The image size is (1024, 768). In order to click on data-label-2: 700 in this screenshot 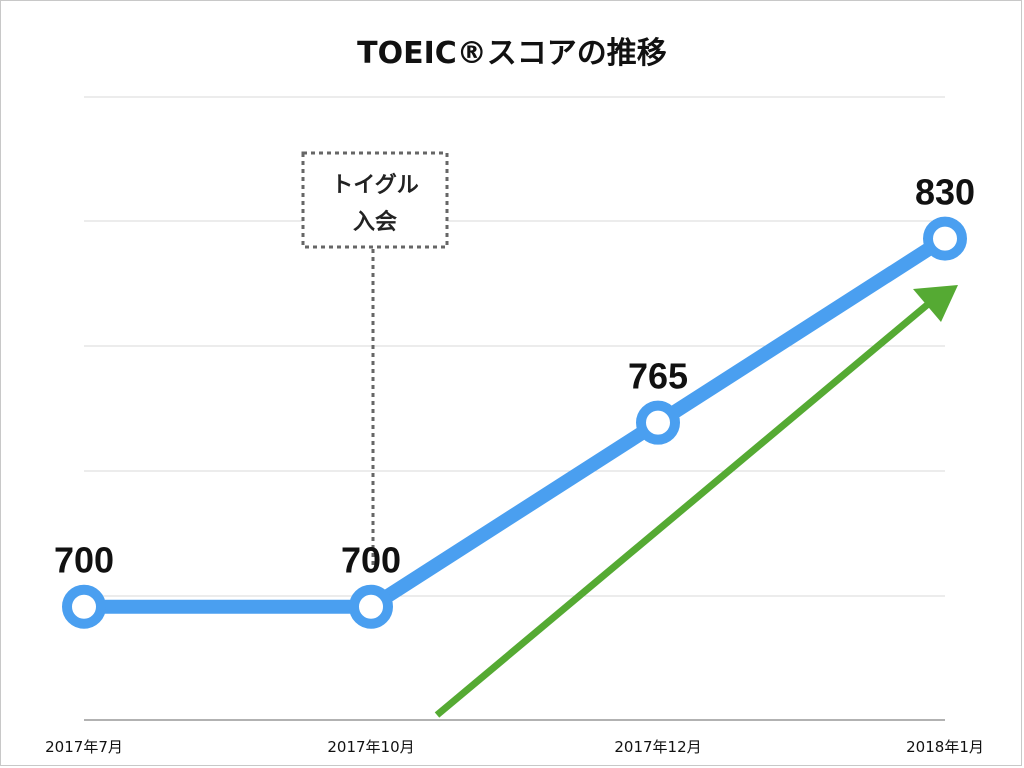, I will do `click(371, 560)`.